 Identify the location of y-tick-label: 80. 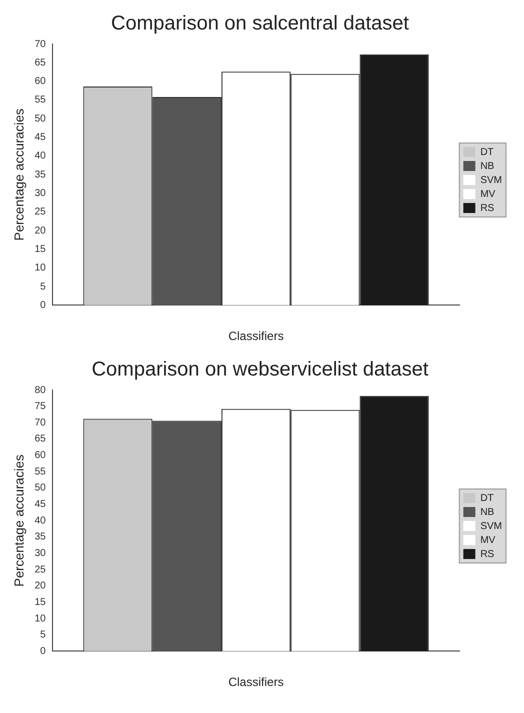
(40, 390).